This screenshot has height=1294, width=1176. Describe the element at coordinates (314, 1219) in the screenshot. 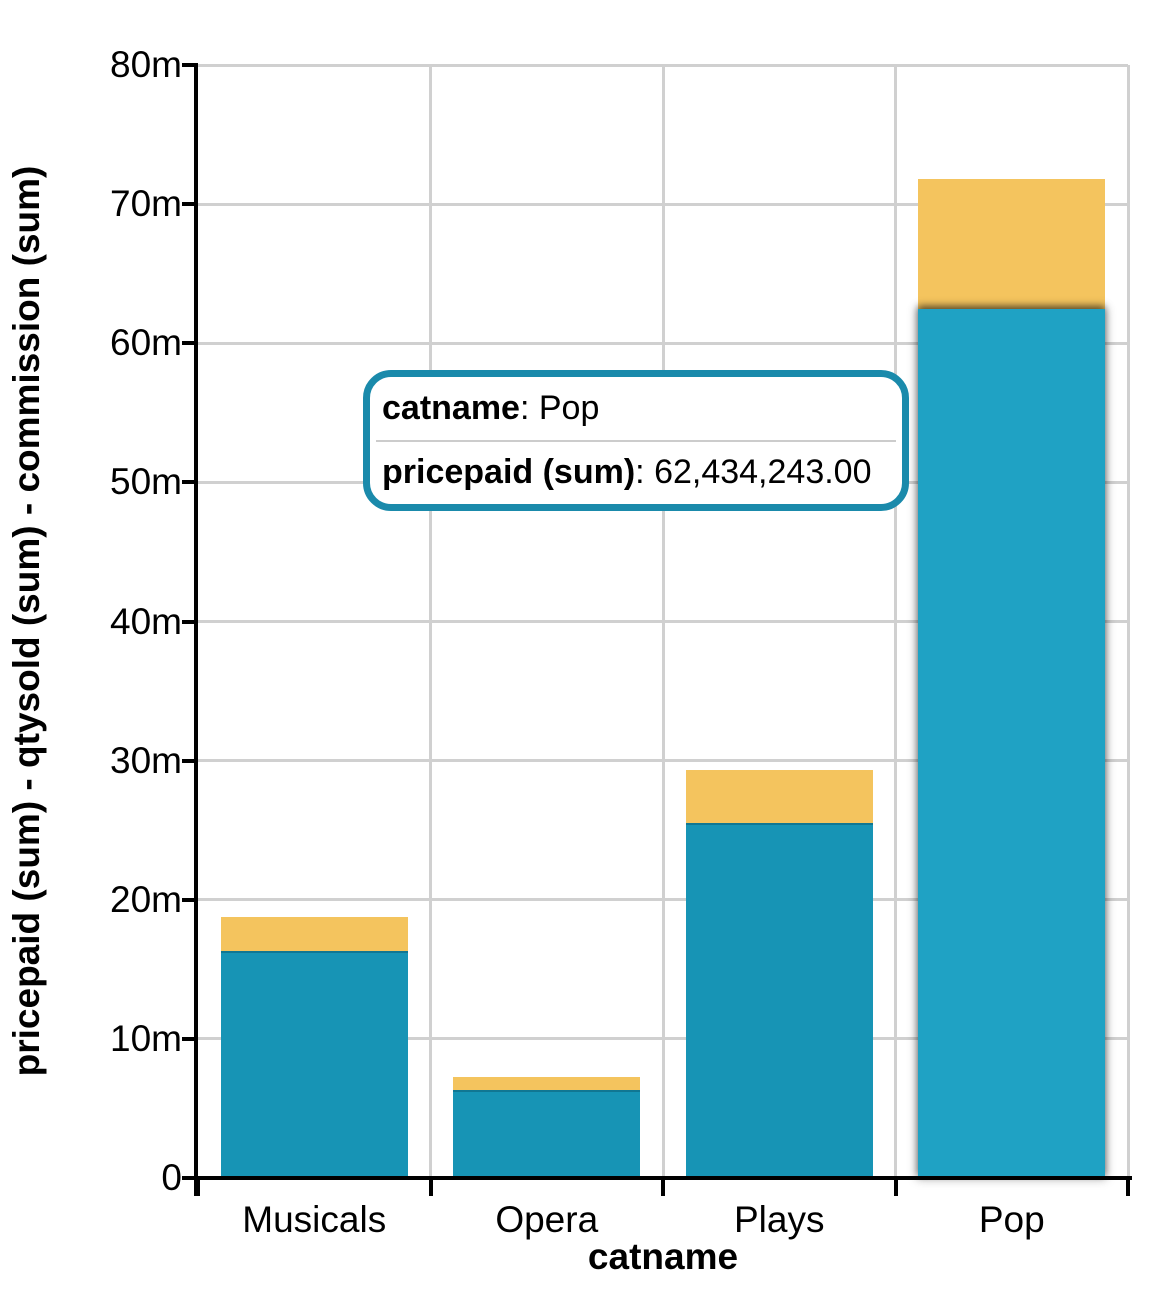

I see `x-category-label-musicals: Musicals` at that location.